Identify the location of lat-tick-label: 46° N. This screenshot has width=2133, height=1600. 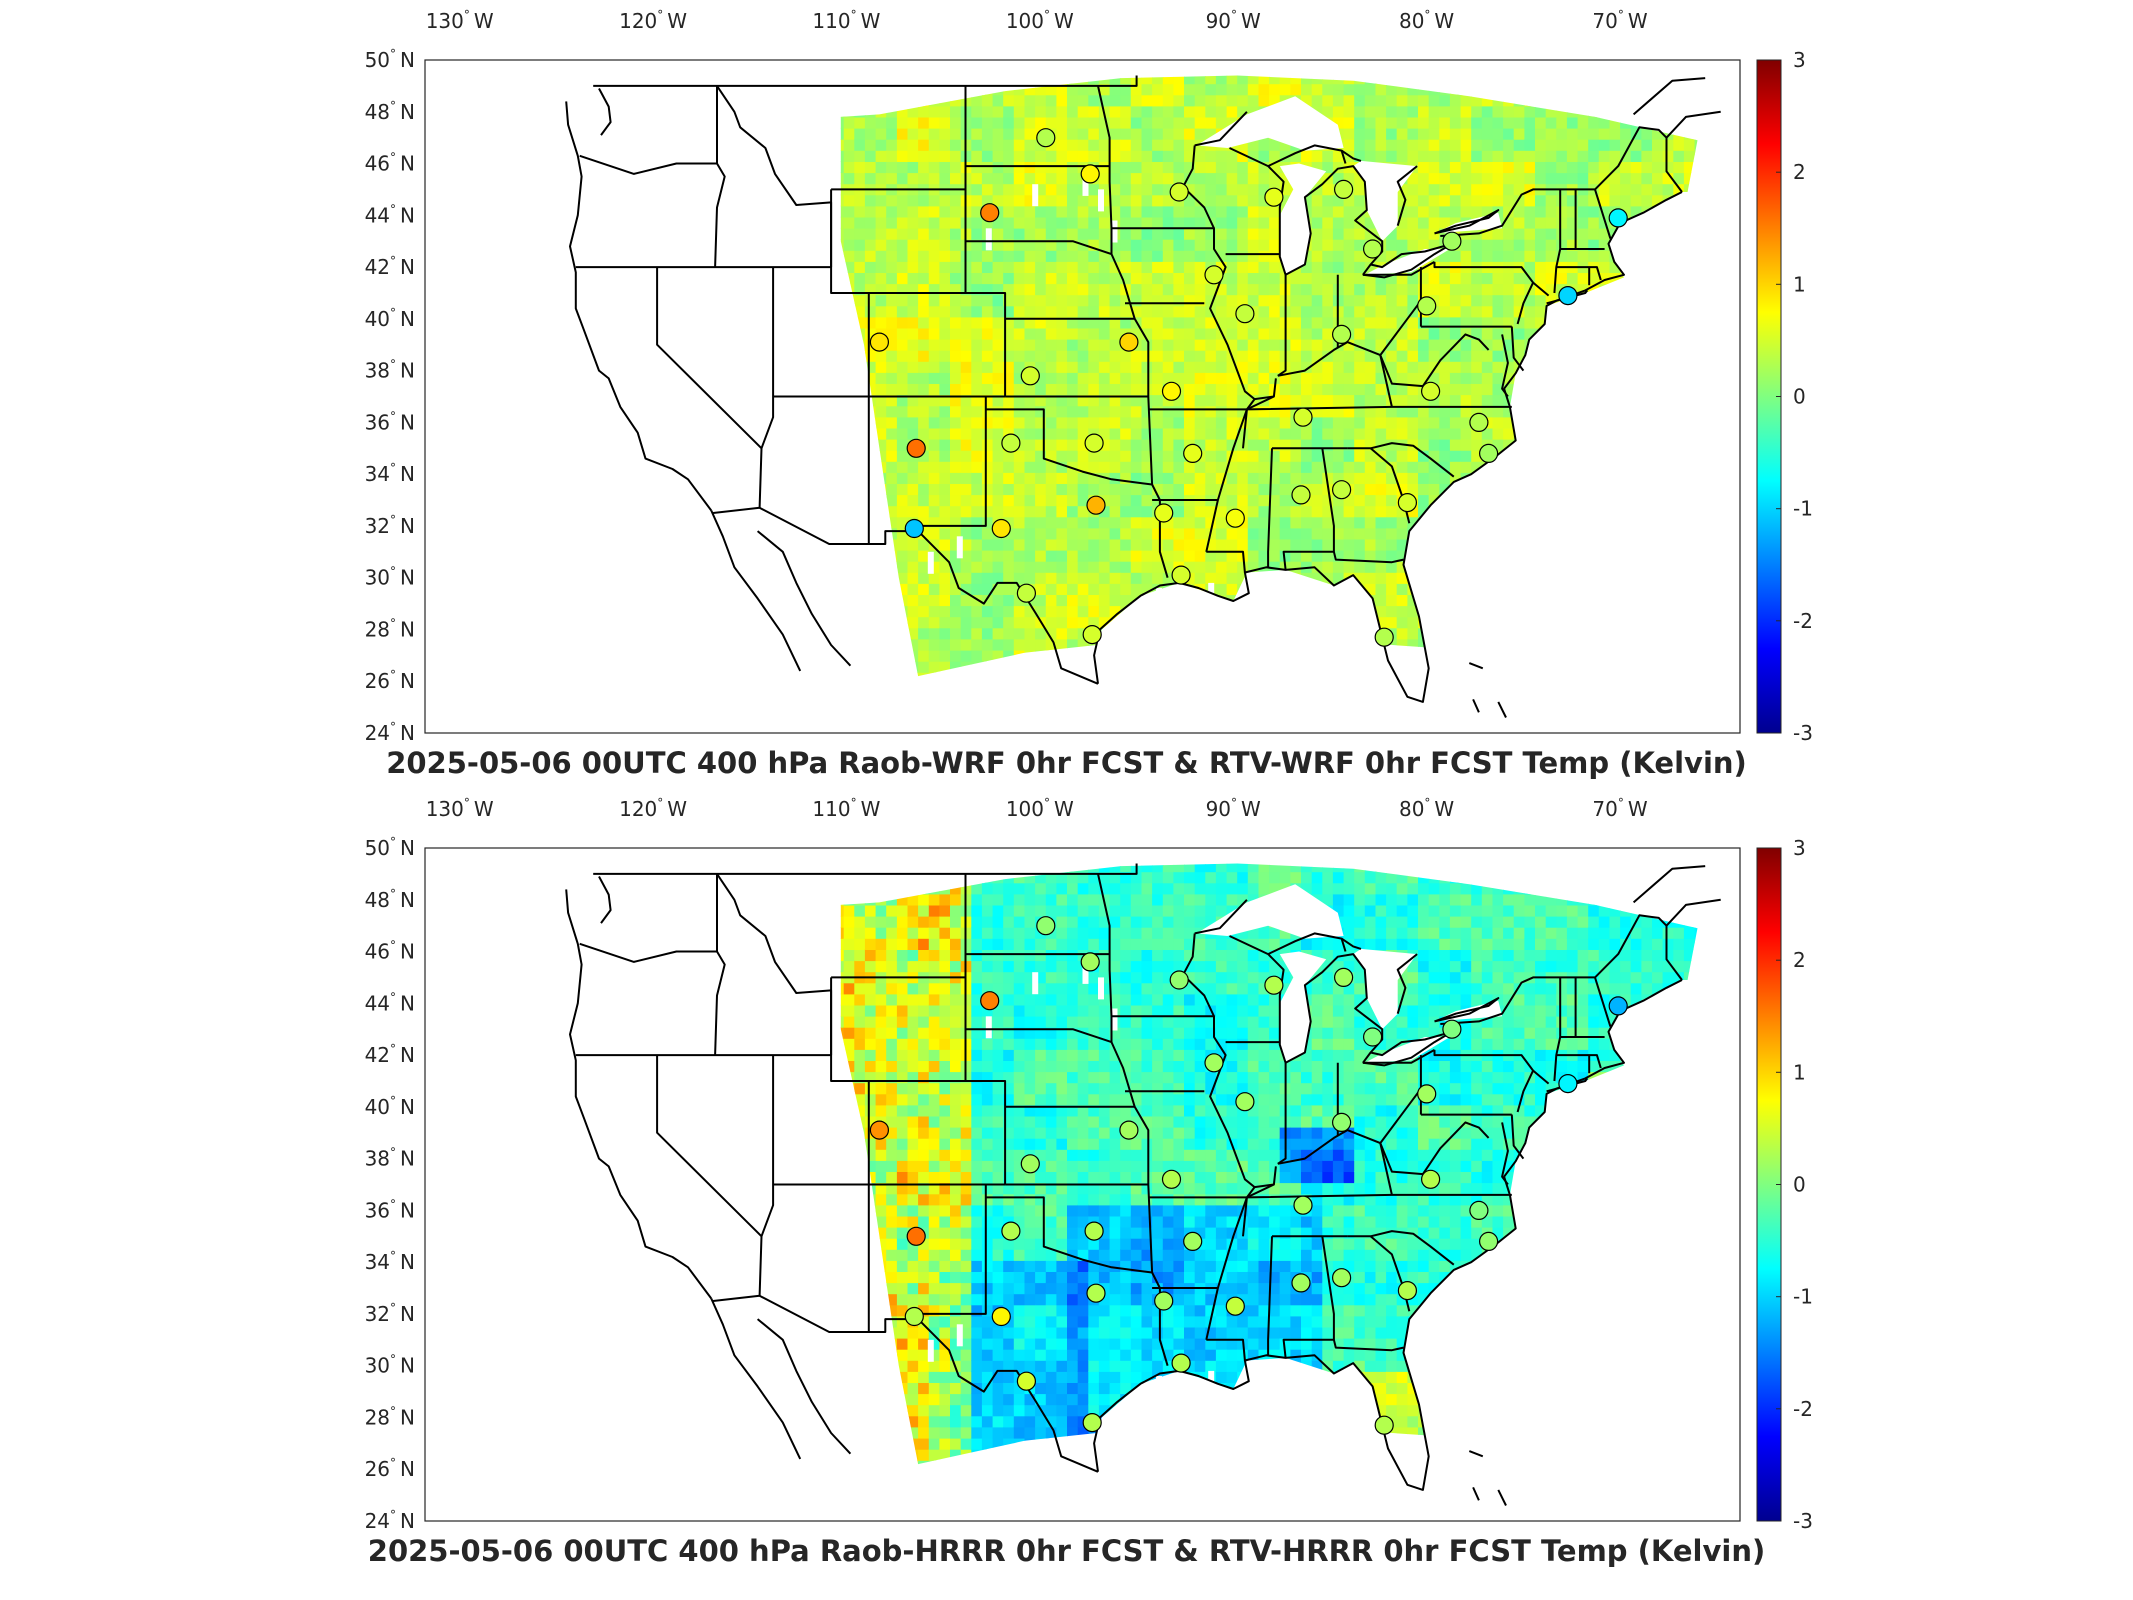
(390, 951).